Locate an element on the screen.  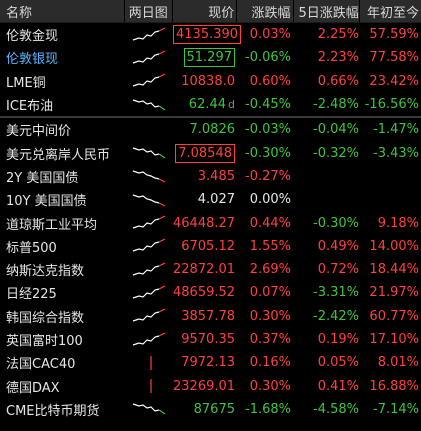
table-row: 道琼斯工业平均 46448.27 0.44% -0.30% 9.18% is located at coordinates (210, 222).